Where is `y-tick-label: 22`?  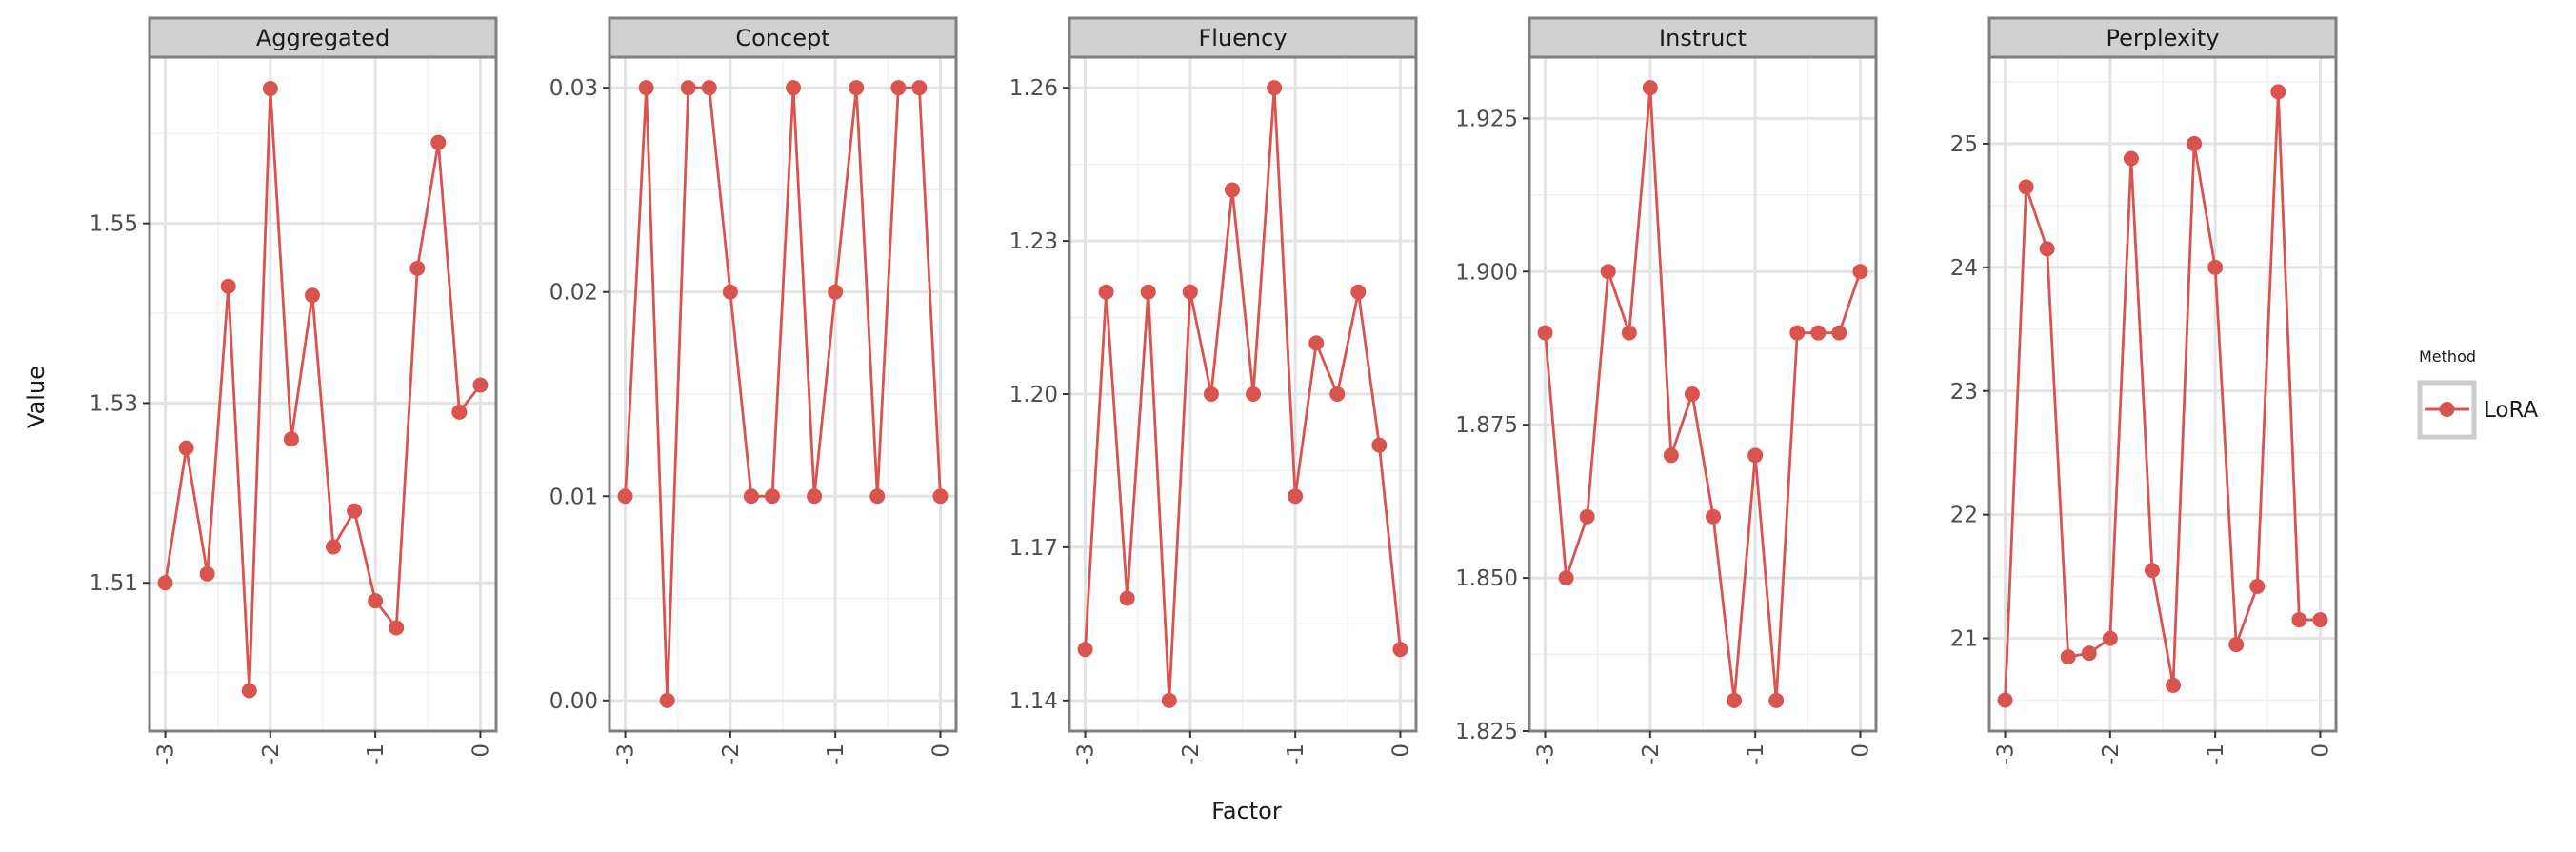 y-tick-label: 22 is located at coordinates (1964, 516).